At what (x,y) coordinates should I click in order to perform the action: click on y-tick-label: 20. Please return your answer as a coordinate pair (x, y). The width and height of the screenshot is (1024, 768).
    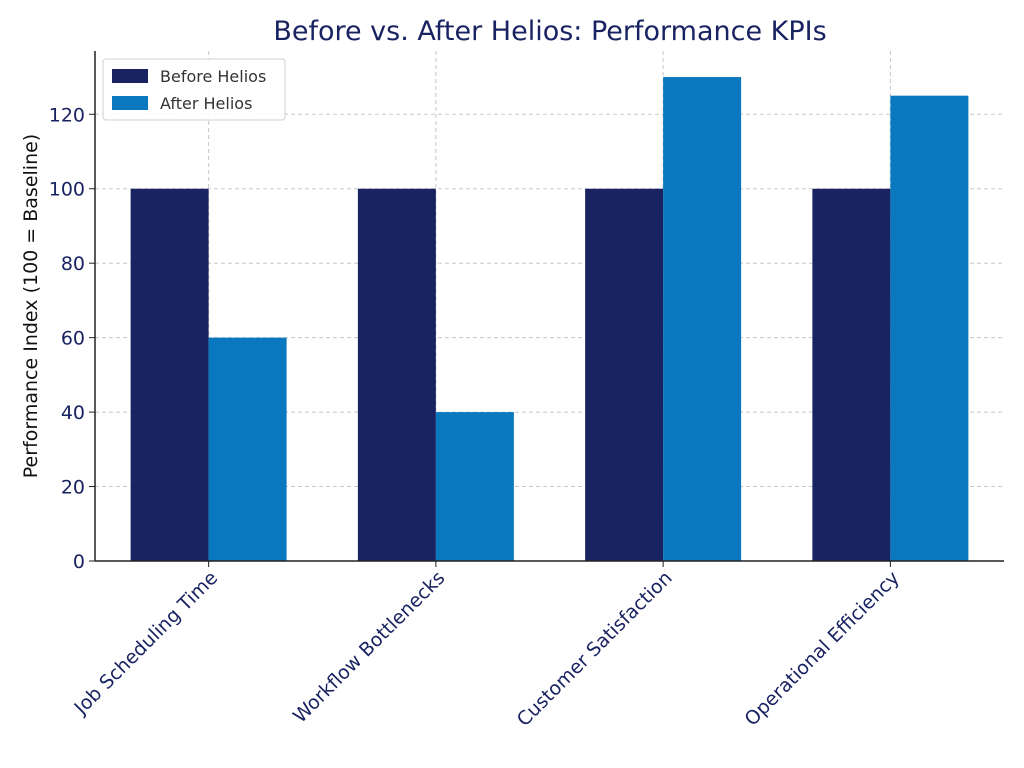
    Looking at the image, I should click on (73, 488).